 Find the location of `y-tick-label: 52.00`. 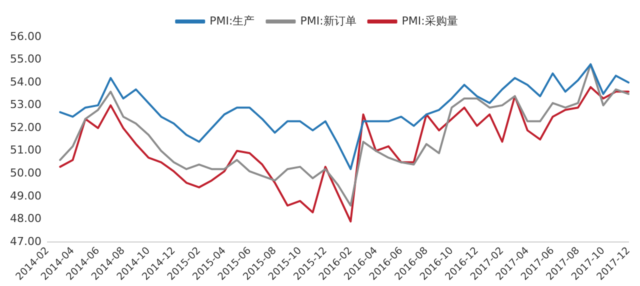

y-tick-label: 52.00 is located at coordinates (26, 127).